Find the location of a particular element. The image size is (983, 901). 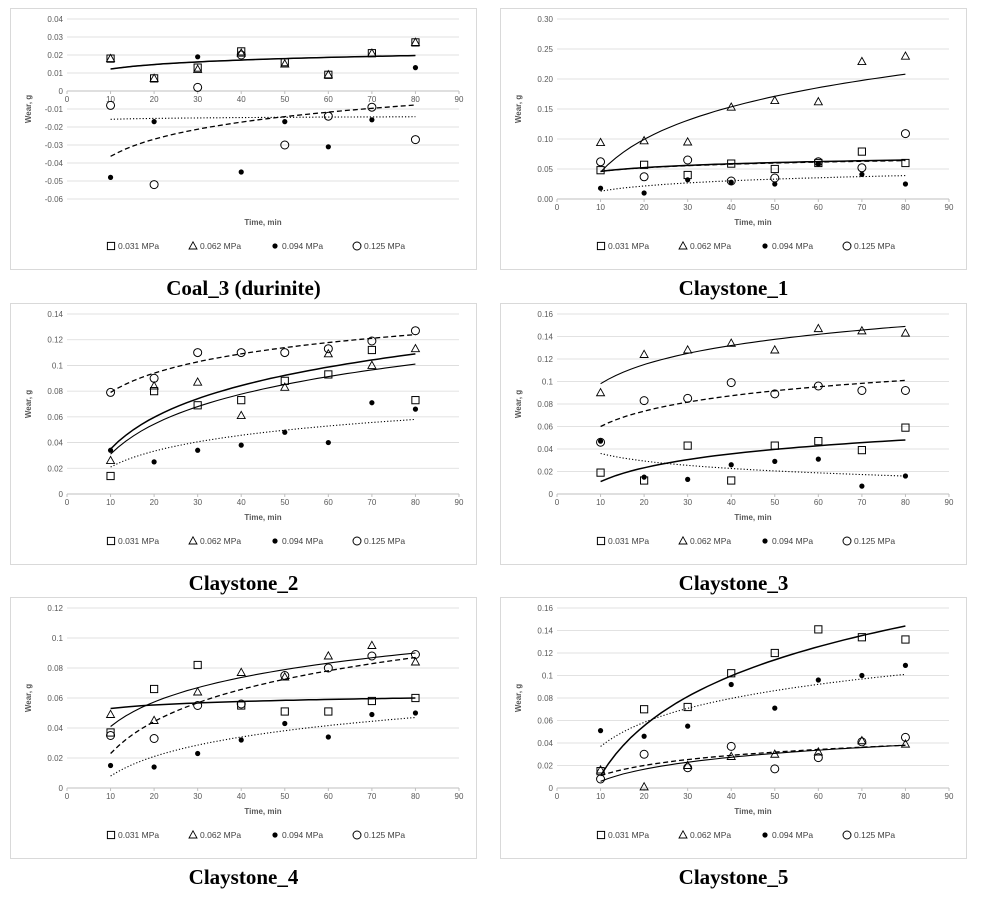

x-axis-title: Time, min is located at coordinates (262, 222).